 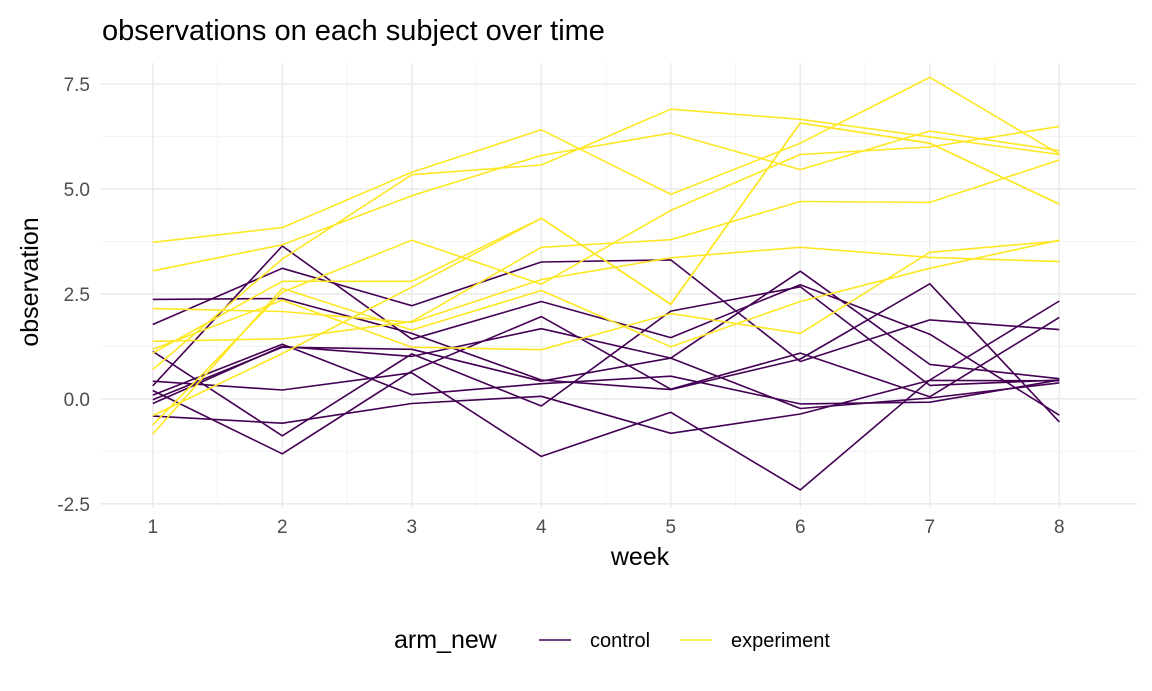 What do you see at coordinates (1059, 527) in the screenshot?
I see `x-tick-label: 8` at bounding box center [1059, 527].